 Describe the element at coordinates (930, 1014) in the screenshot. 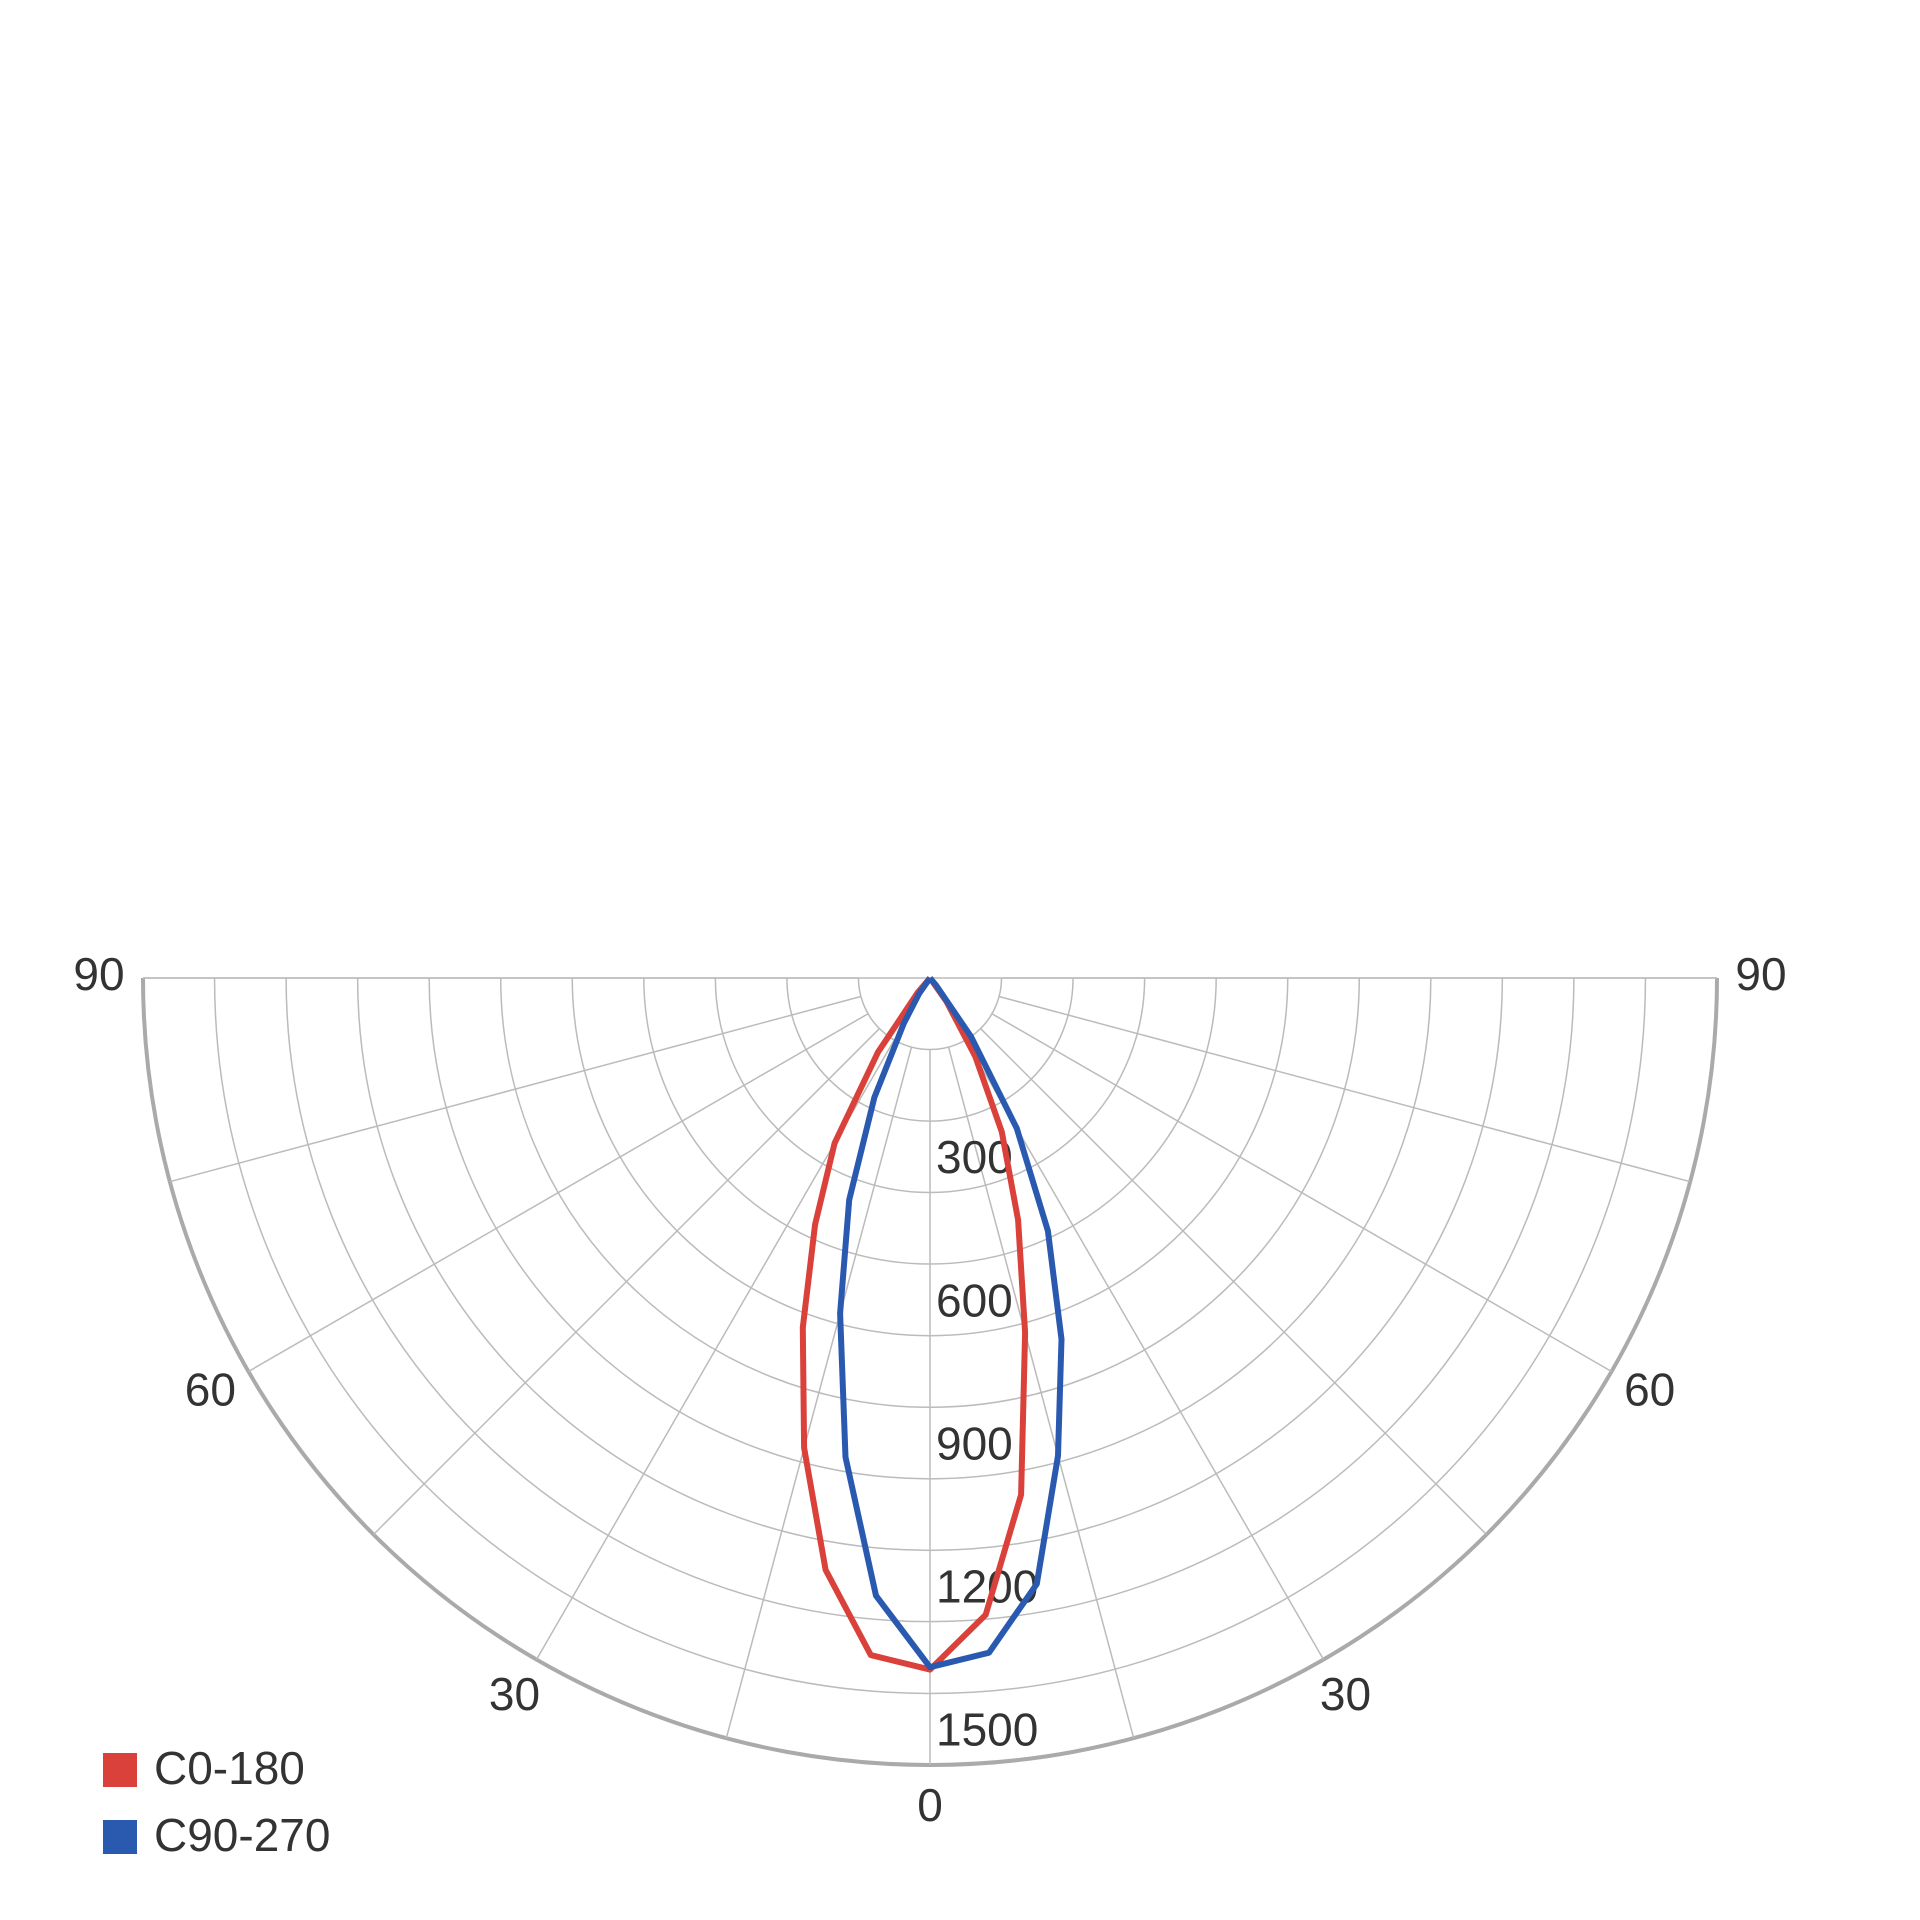

I see `grid-circle` at that location.